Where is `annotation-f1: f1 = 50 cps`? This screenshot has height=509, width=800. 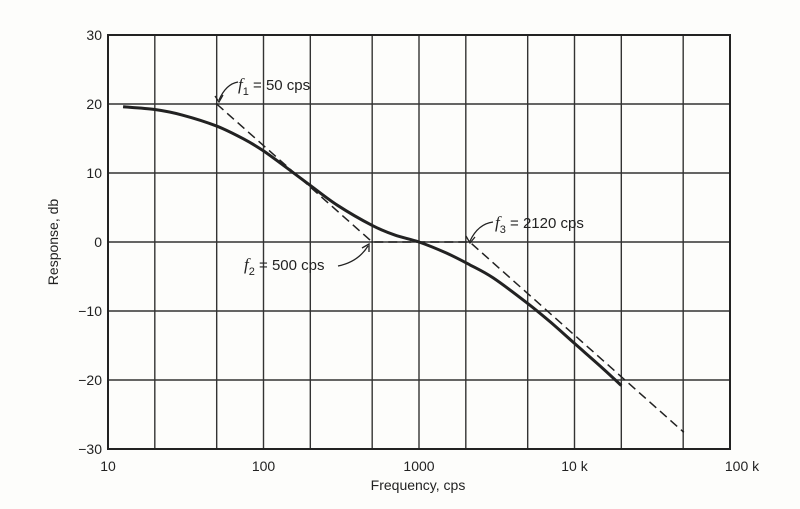
annotation-f1: f1 = 50 cps is located at coordinates (262, 89).